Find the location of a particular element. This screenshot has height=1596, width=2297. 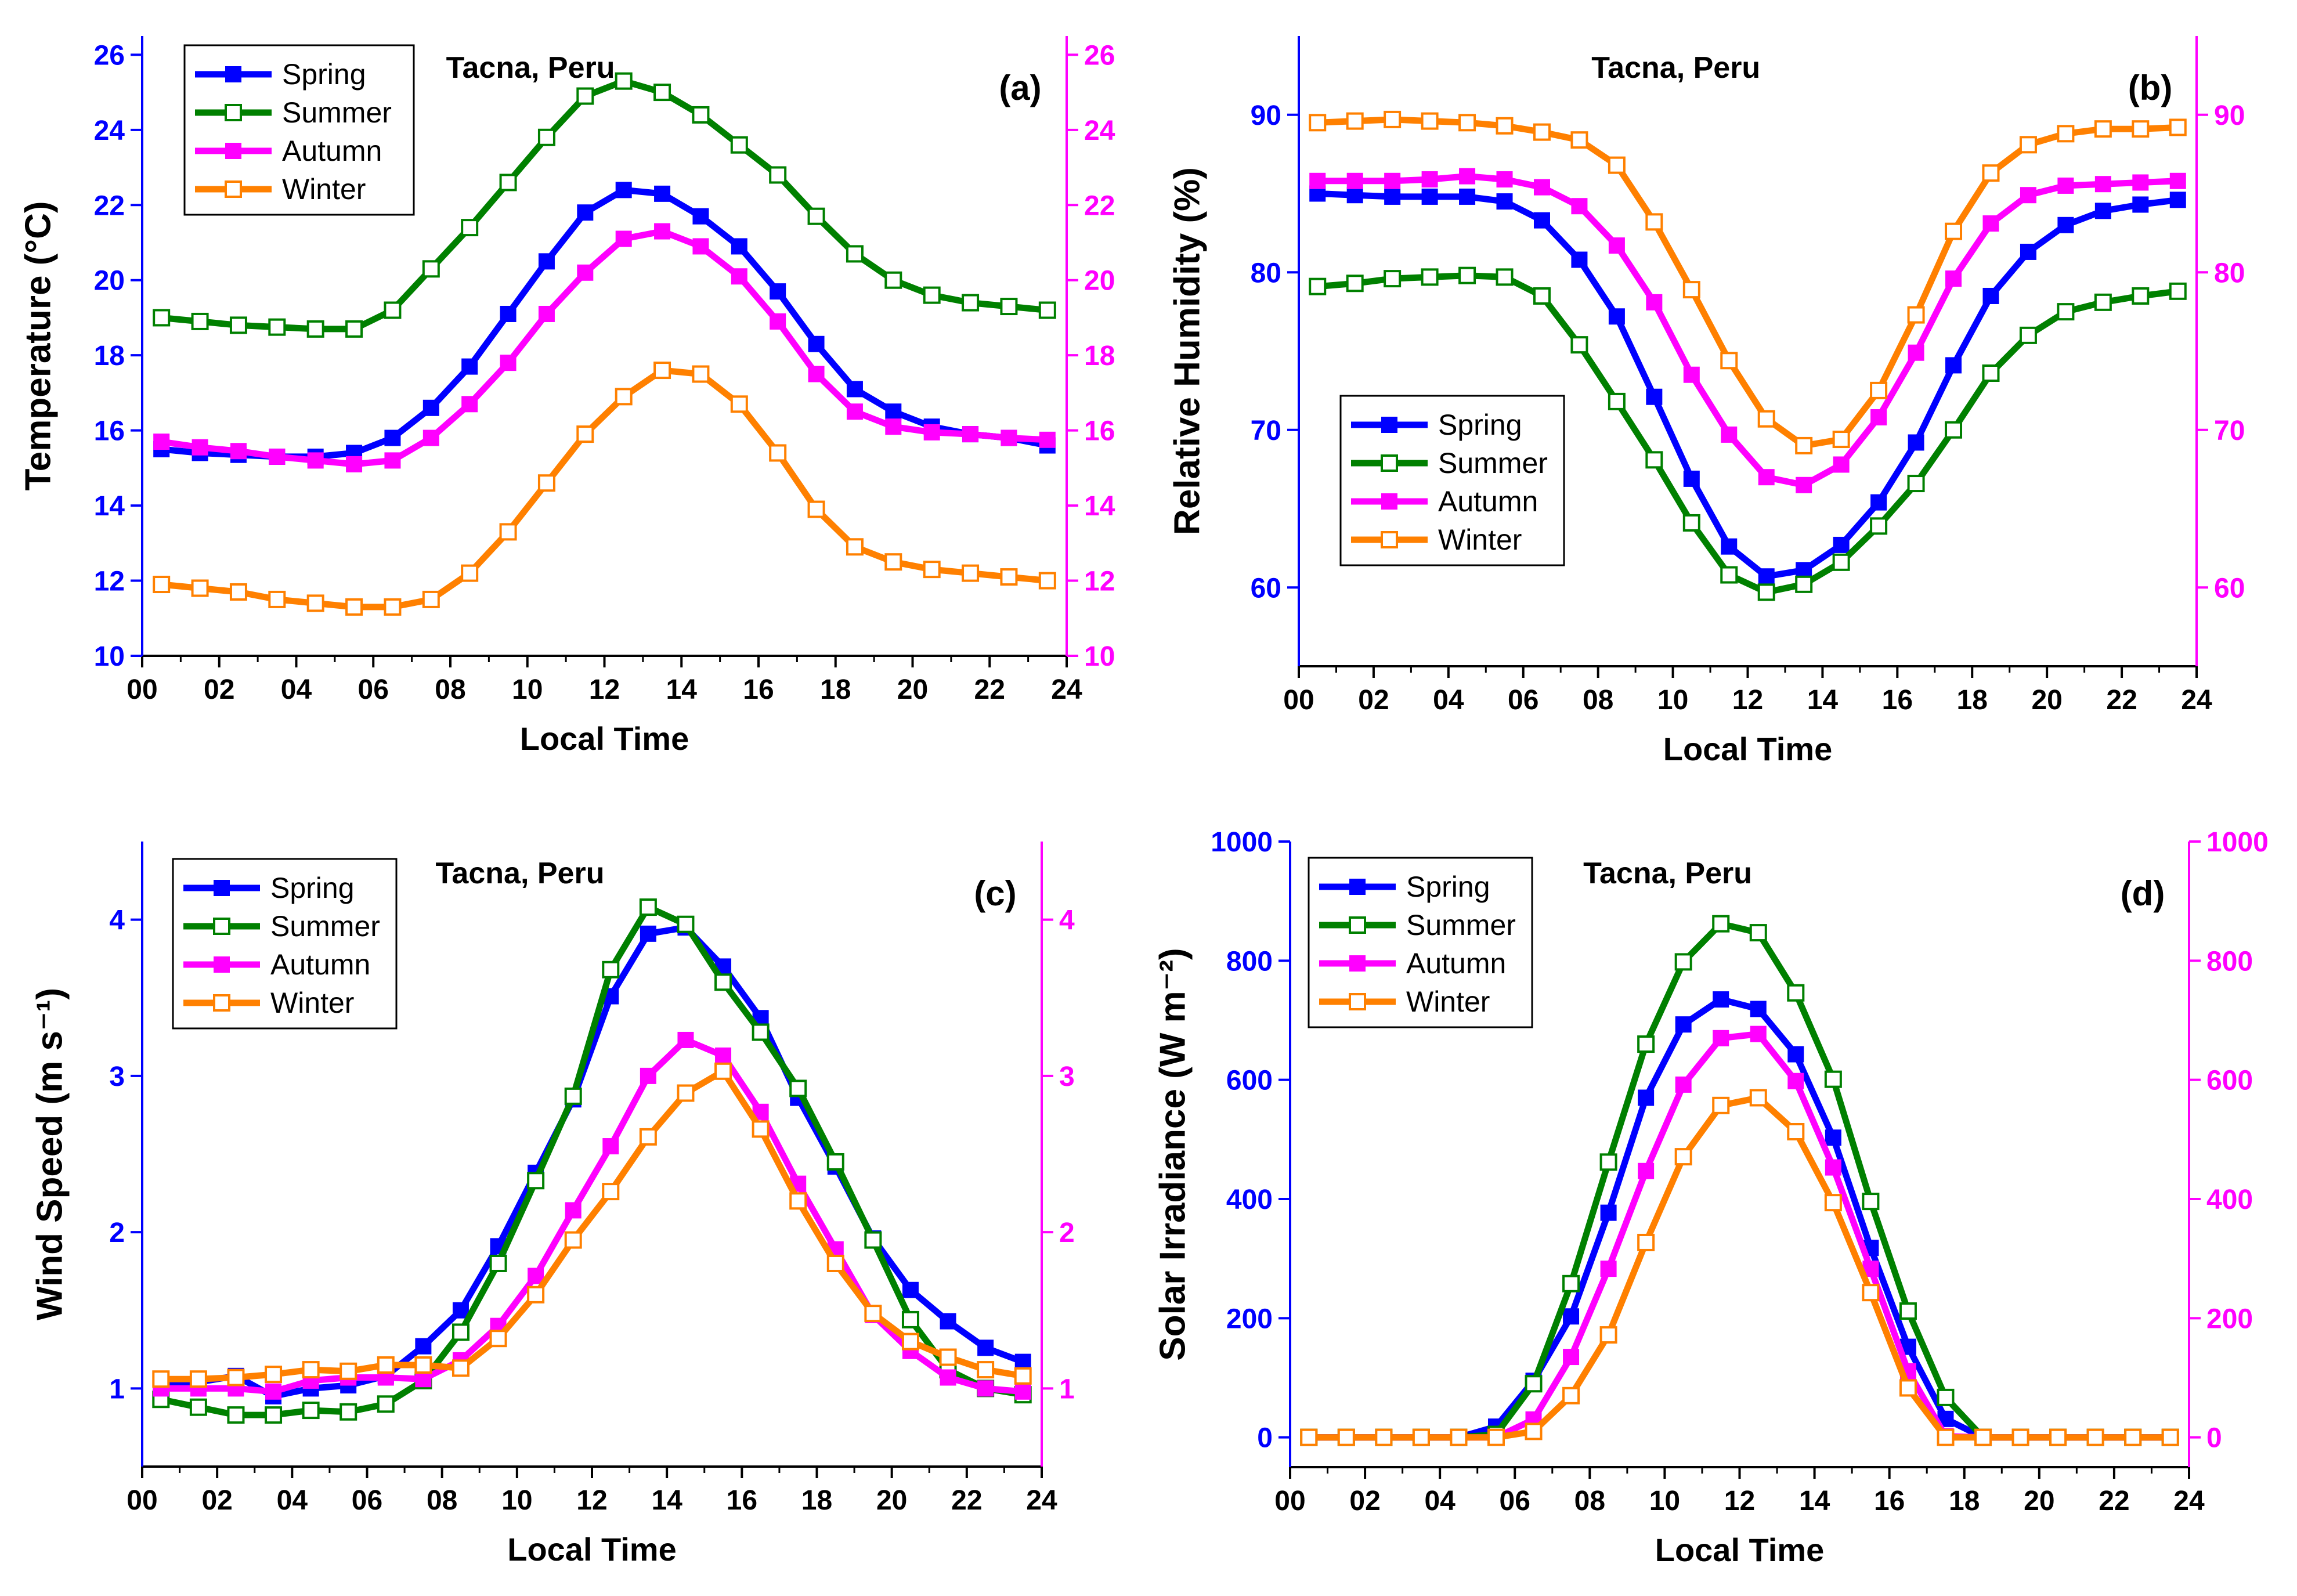

panel-label: (c) is located at coordinates (995, 893).